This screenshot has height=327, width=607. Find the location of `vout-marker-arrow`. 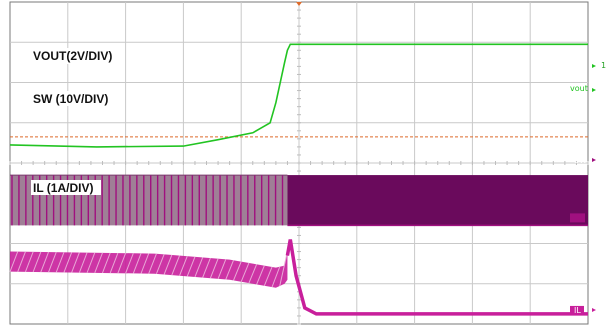

vout-marker-arrow is located at coordinates (594, 90).